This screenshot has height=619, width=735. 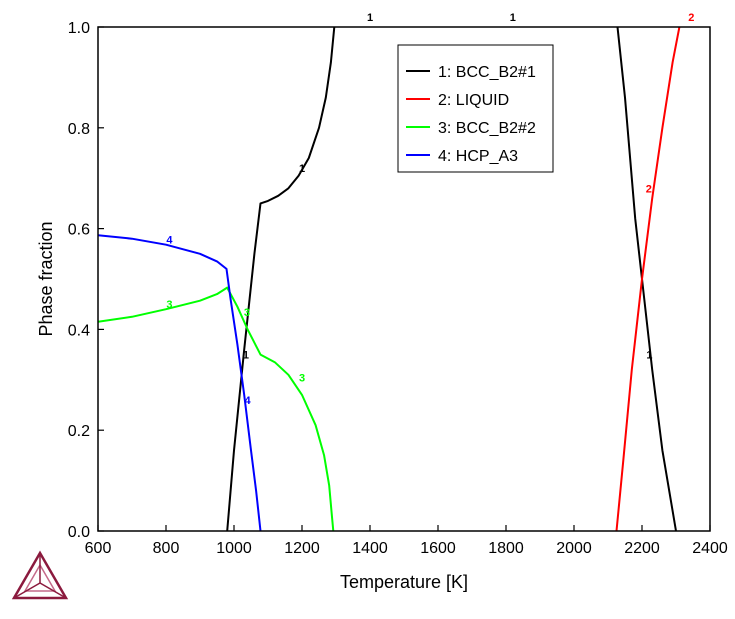 I want to click on legend-label-1: 1: BCC_B2#1, so click(x=487, y=72).